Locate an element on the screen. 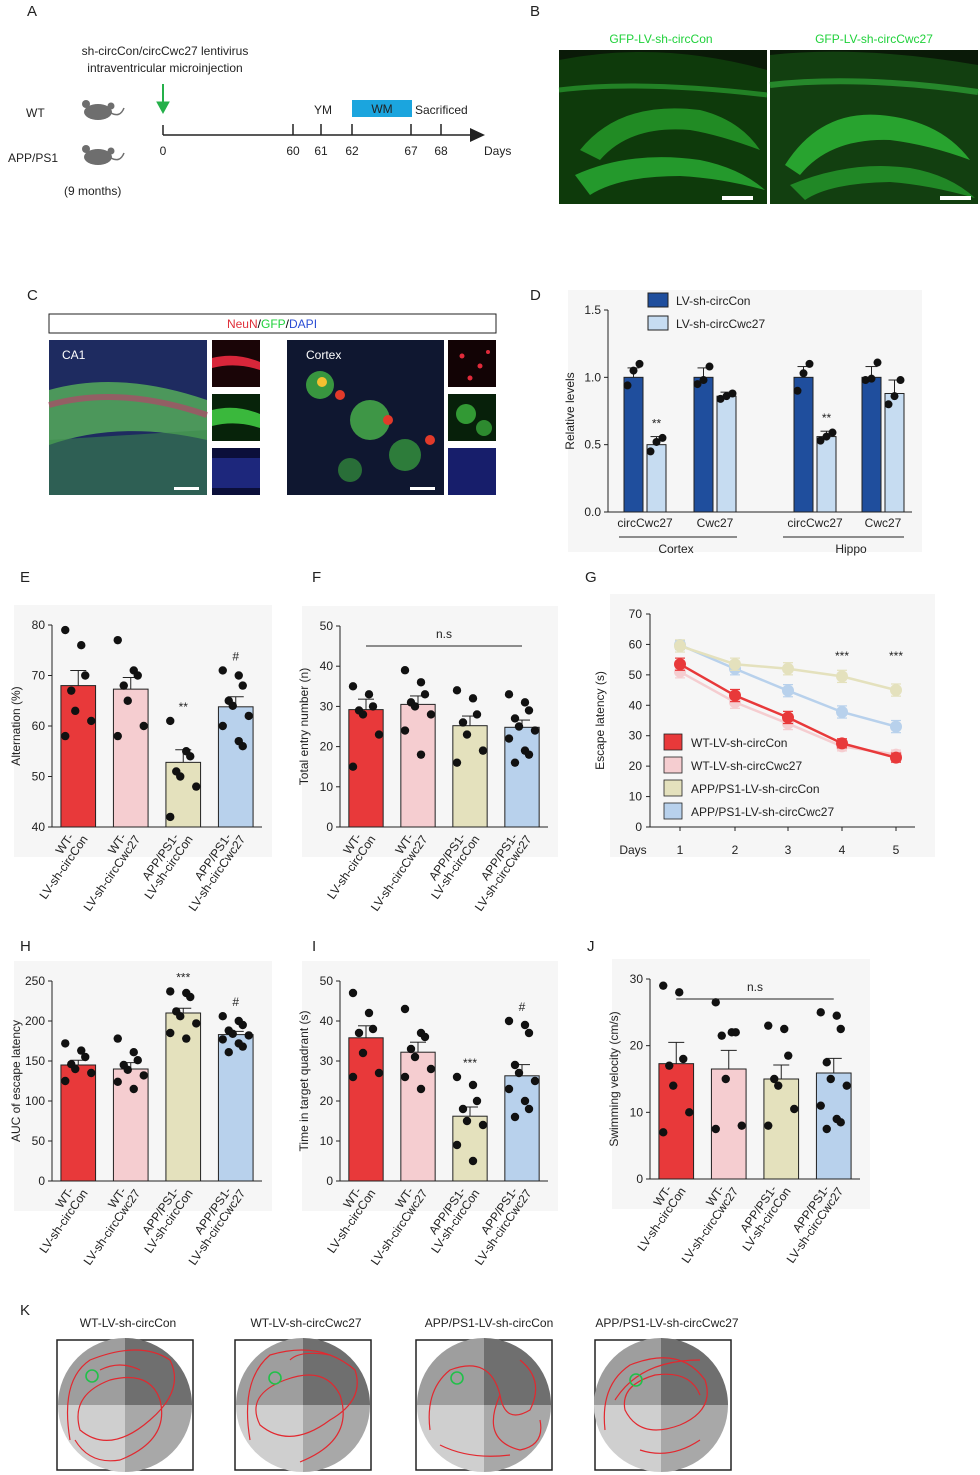 This screenshot has width=980, height=1475. image-label-cortex: Cortex is located at coordinates (323, 355).